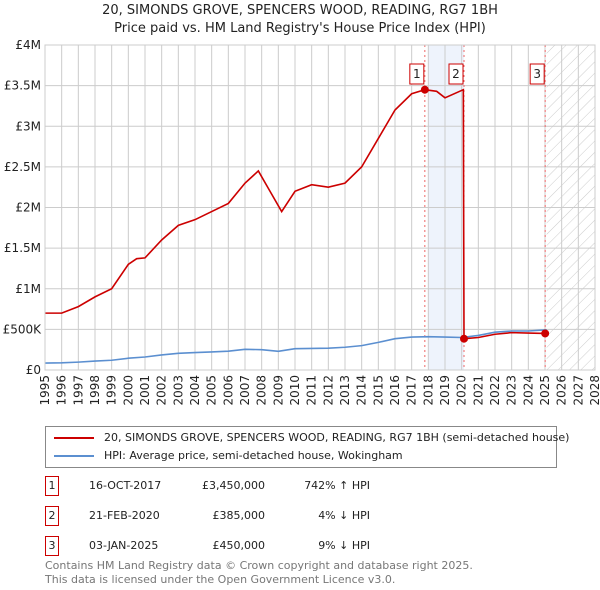  I want to click on x-tick-label: 2020, so click(462, 390).